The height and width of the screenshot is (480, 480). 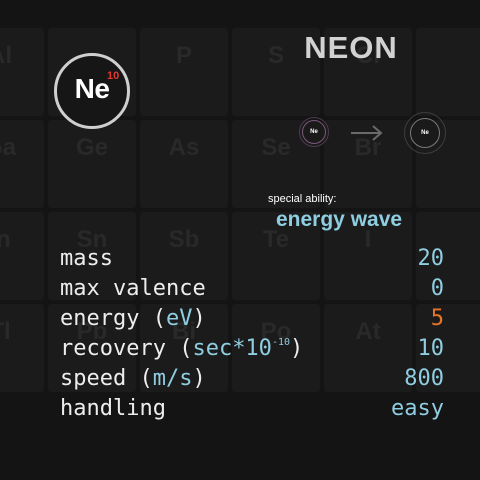 I want to click on periodic-table-cell: P, so click(x=184, y=72).